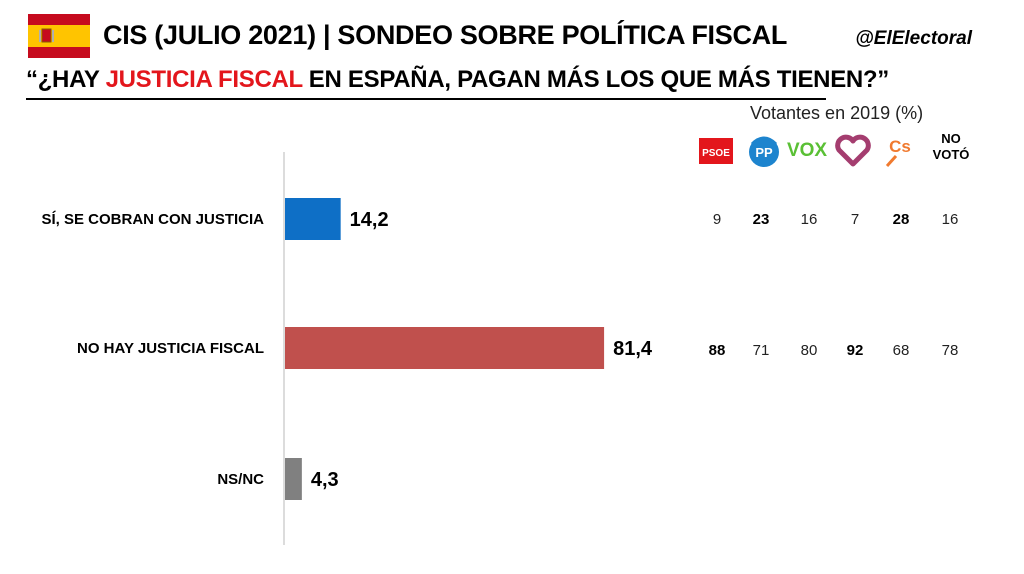  I want to click on breakdown-cell: 9, so click(717, 219).